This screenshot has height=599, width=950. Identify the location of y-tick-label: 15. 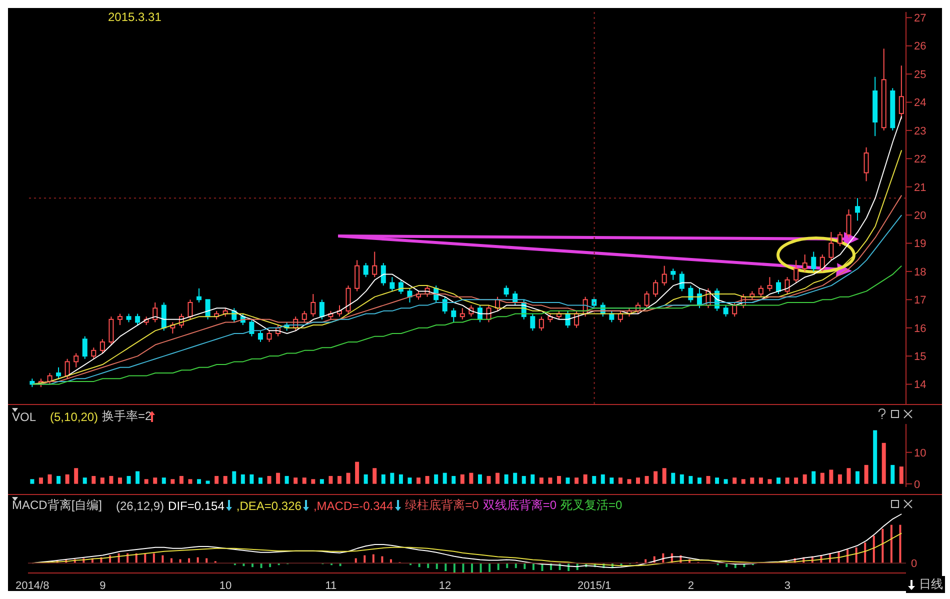
(920, 356).